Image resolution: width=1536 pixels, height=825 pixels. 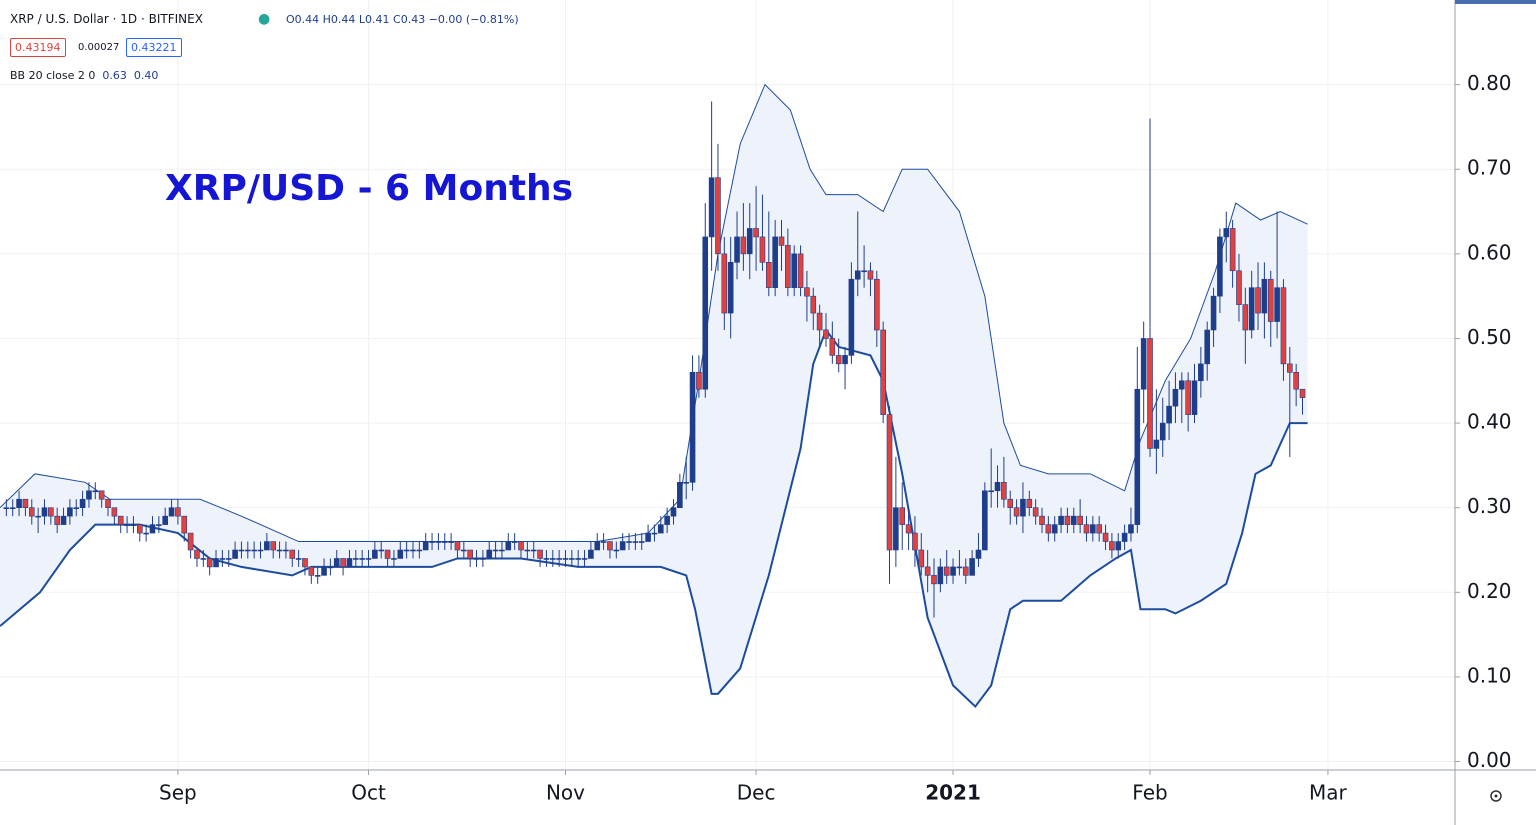 I want to click on x-tick-label: Sep, so click(x=178, y=793).